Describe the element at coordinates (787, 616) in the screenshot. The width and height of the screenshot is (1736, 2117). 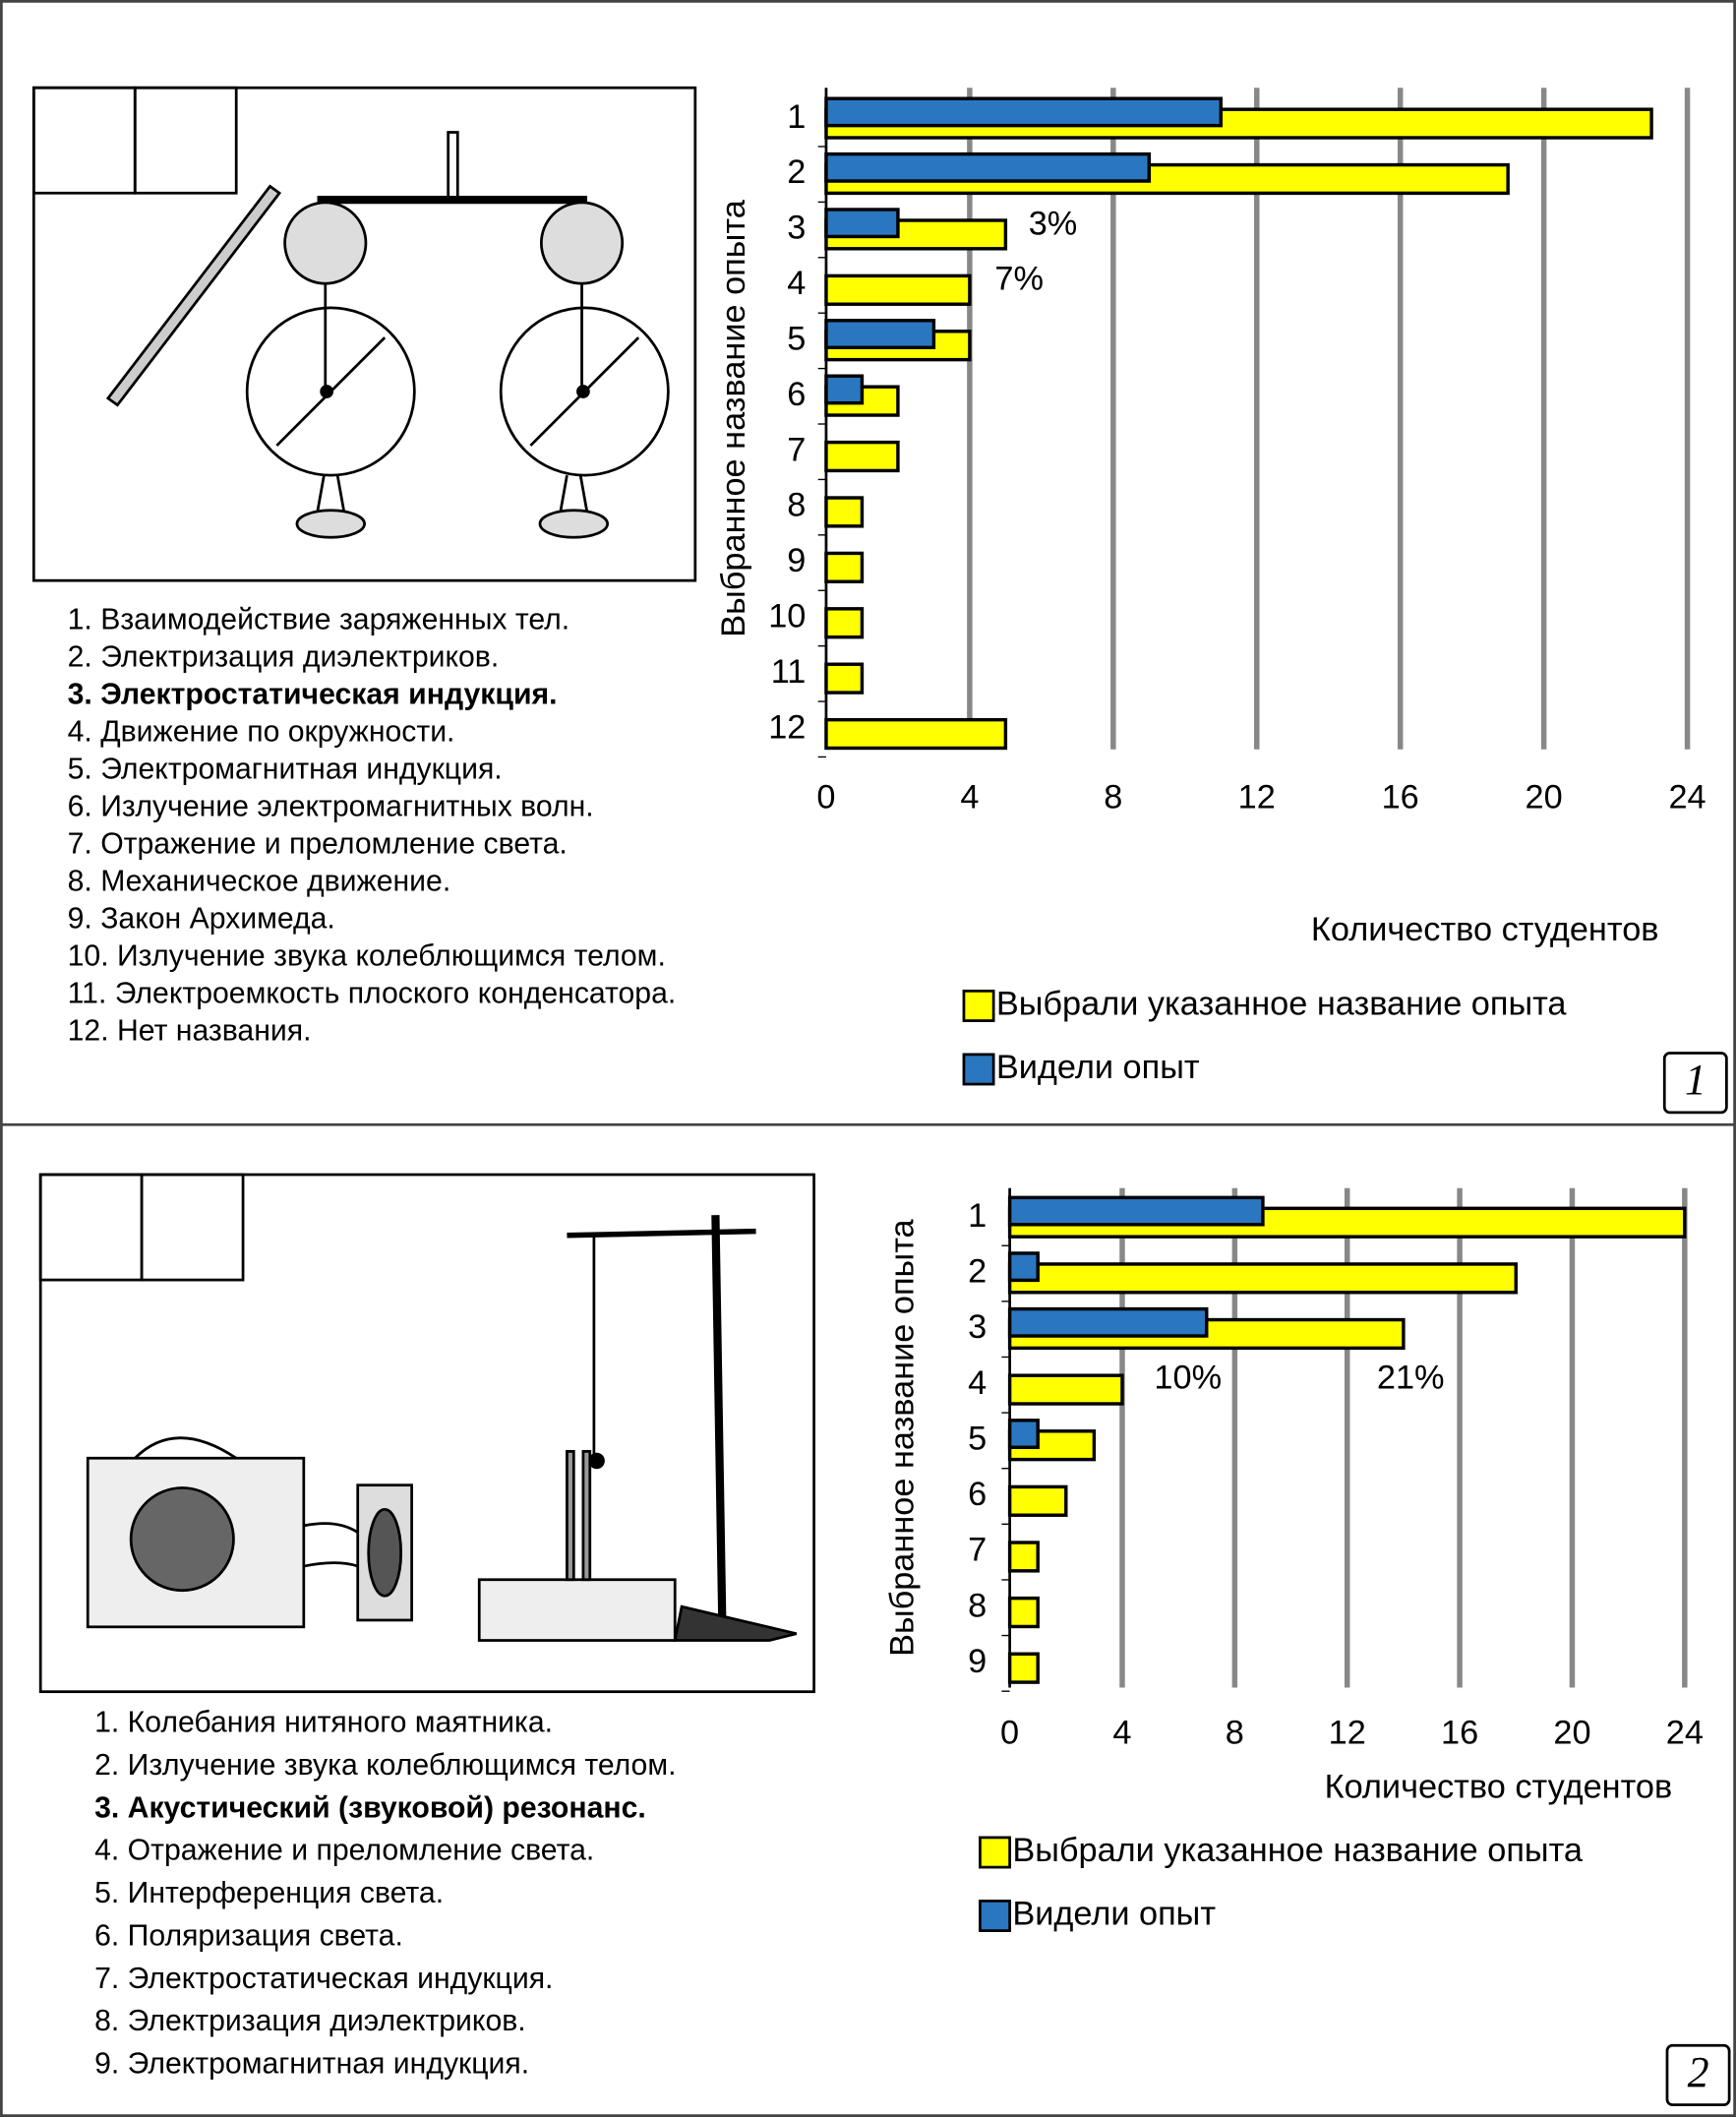
I see `category-label: 10` at that location.